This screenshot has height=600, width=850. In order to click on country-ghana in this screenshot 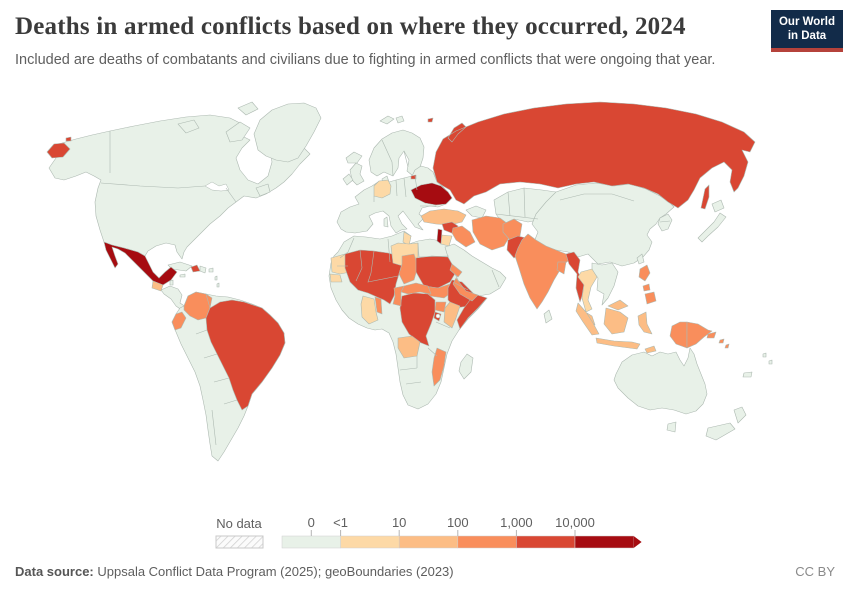, I will do `click(369, 310)`.